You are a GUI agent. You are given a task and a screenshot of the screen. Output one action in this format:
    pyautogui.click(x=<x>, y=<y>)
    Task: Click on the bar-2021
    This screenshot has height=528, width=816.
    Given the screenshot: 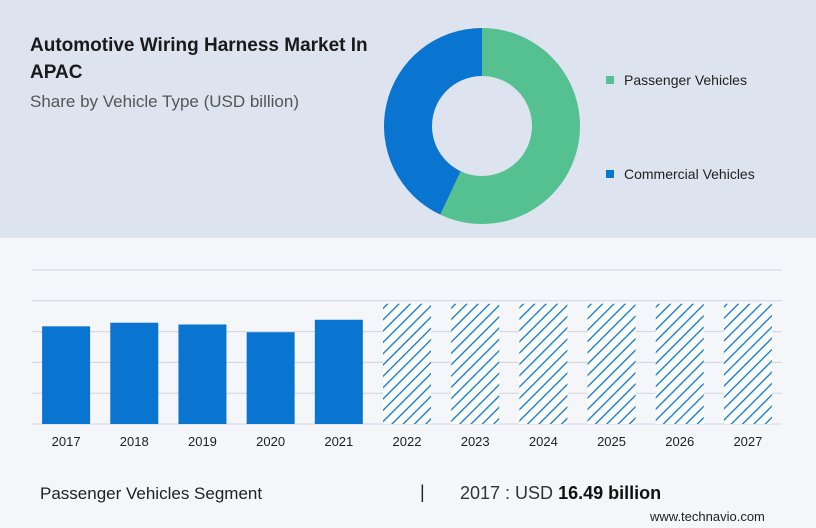 What is the action you would take?
    pyautogui.click(x=338, y=371)
    